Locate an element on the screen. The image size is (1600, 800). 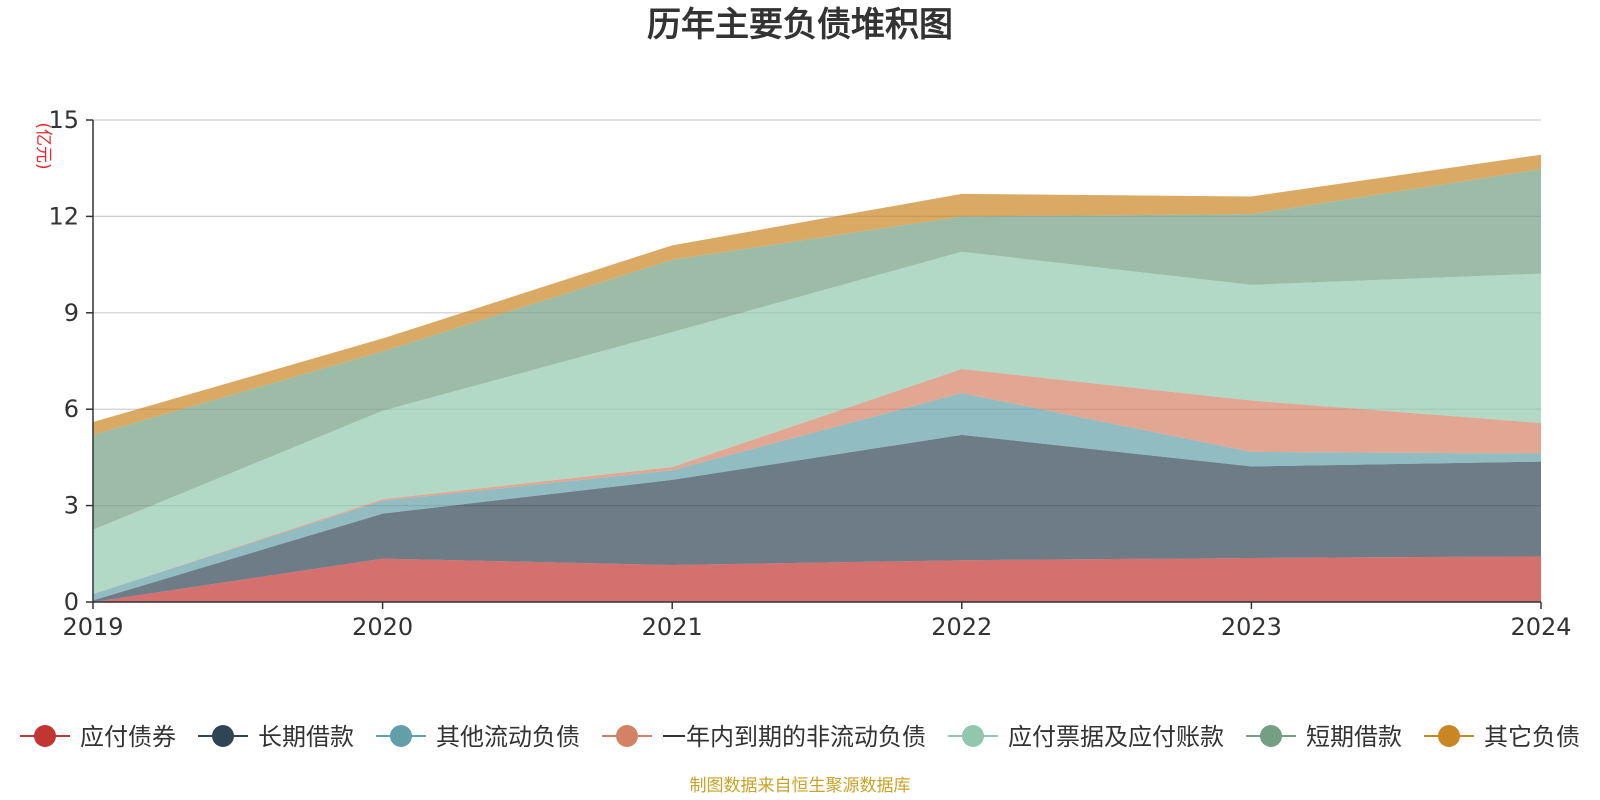
data-source-note: 制图数据来自恒生聚源数据库 is located at coordinates (800, 786).